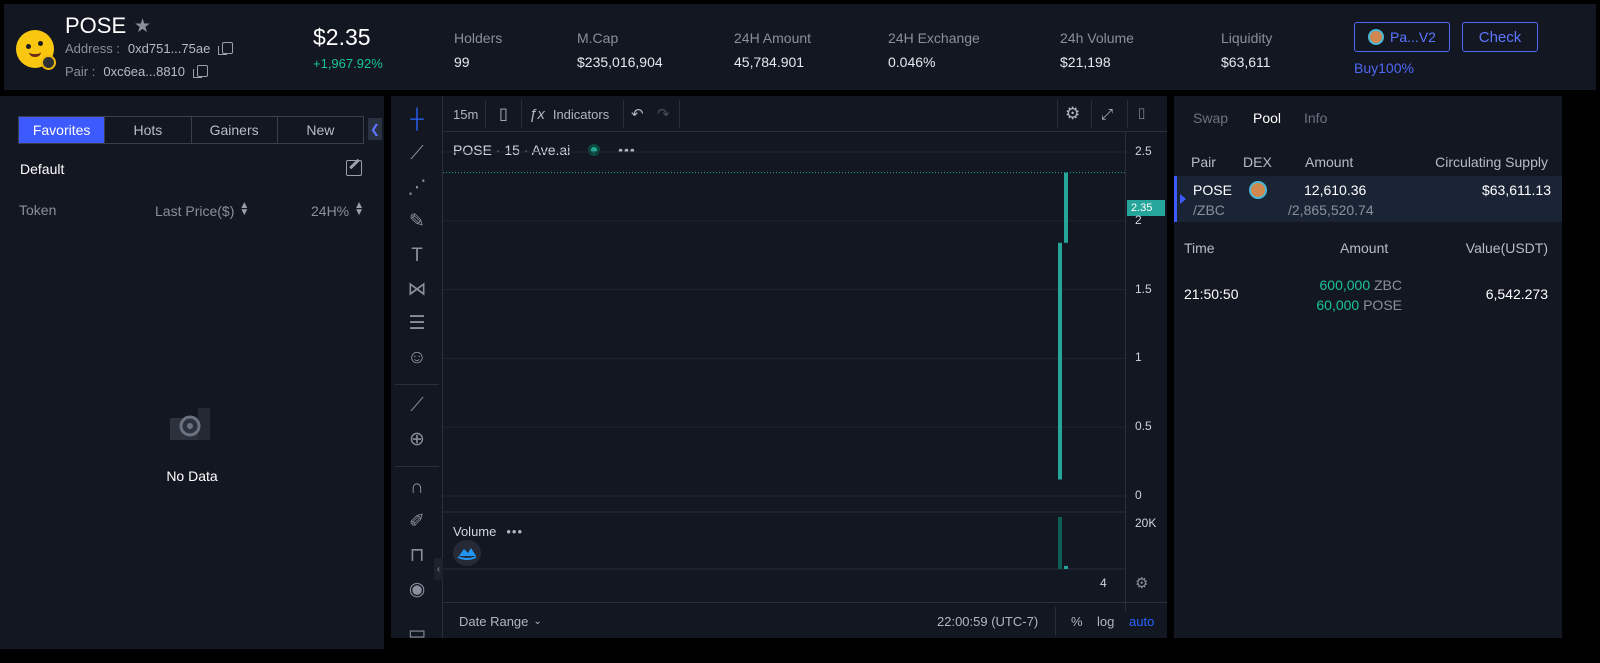  Describe the element at coordinates (143, 26) in the screenshot. I see `favorite-star-icon: ★` at that location.